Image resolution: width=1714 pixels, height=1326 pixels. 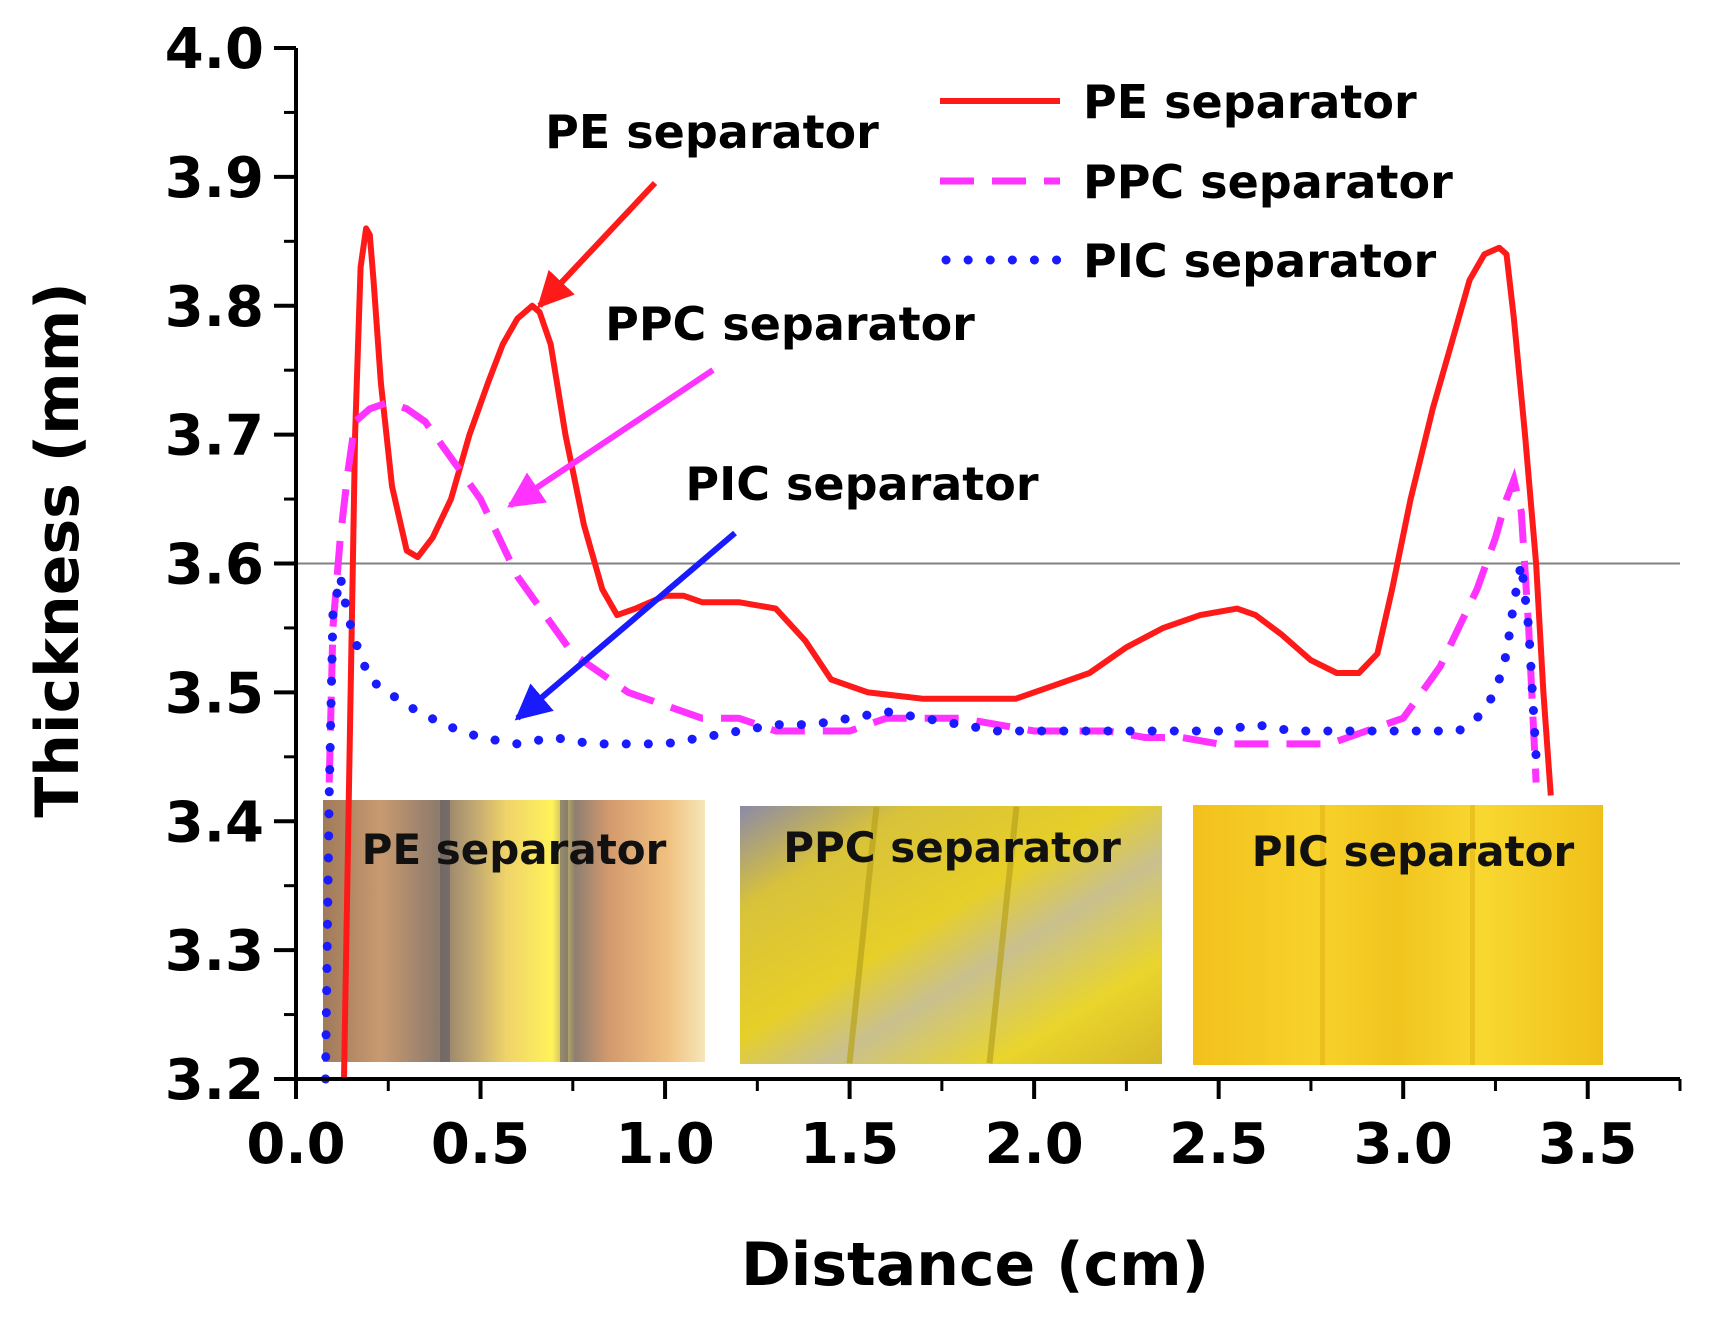 What do you see at coordinates (214, 436) in the screenshot?
I see `y-tick-label: 3.7` at bounding box center [214, 436].